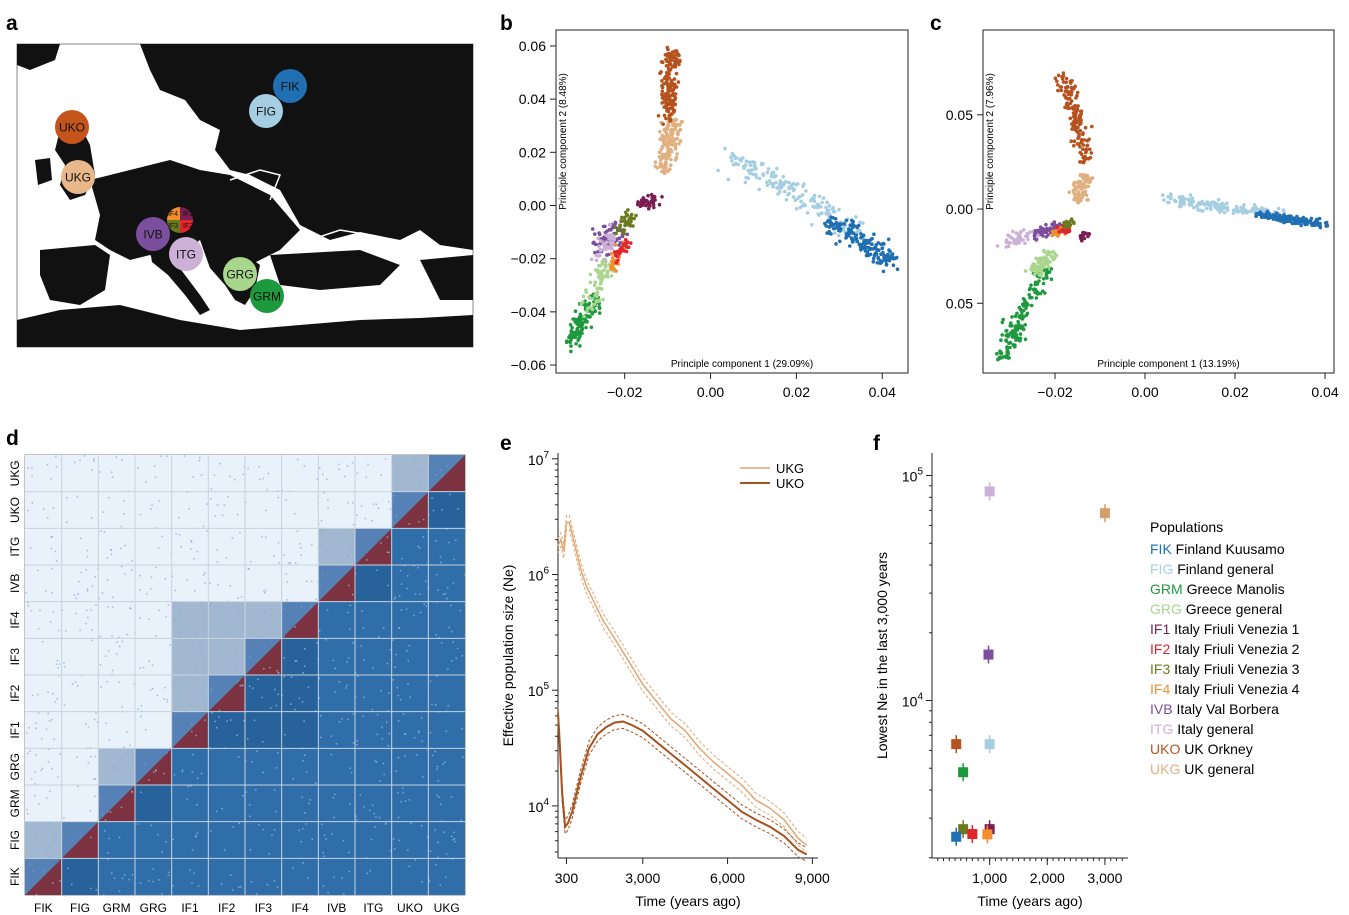  I want to click on legend-item-grm: GRM Greece Manolis, so click(1217, 589).